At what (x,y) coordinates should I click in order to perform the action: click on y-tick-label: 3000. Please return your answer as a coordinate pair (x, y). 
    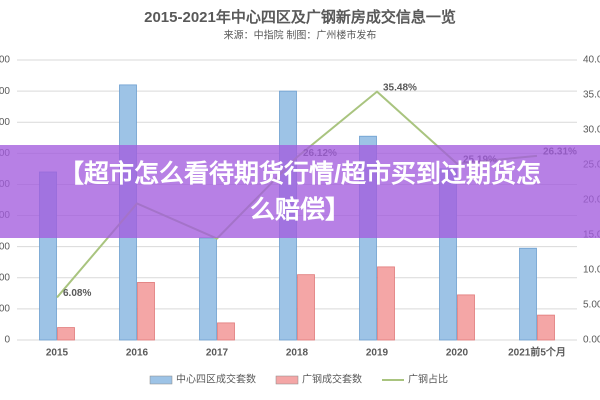
    Looking at the image, I should click on (5, 246).